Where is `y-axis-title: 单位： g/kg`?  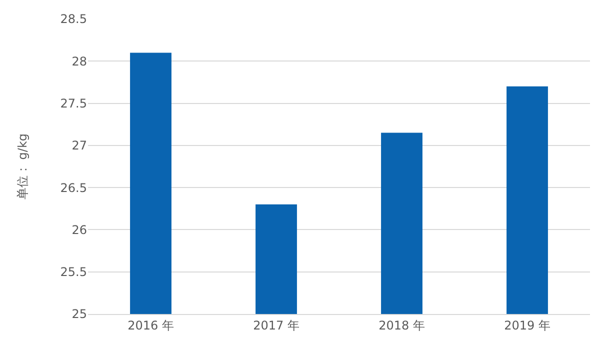
y-axis-title: 单位： g/kg is located at coordinates (23, 166).